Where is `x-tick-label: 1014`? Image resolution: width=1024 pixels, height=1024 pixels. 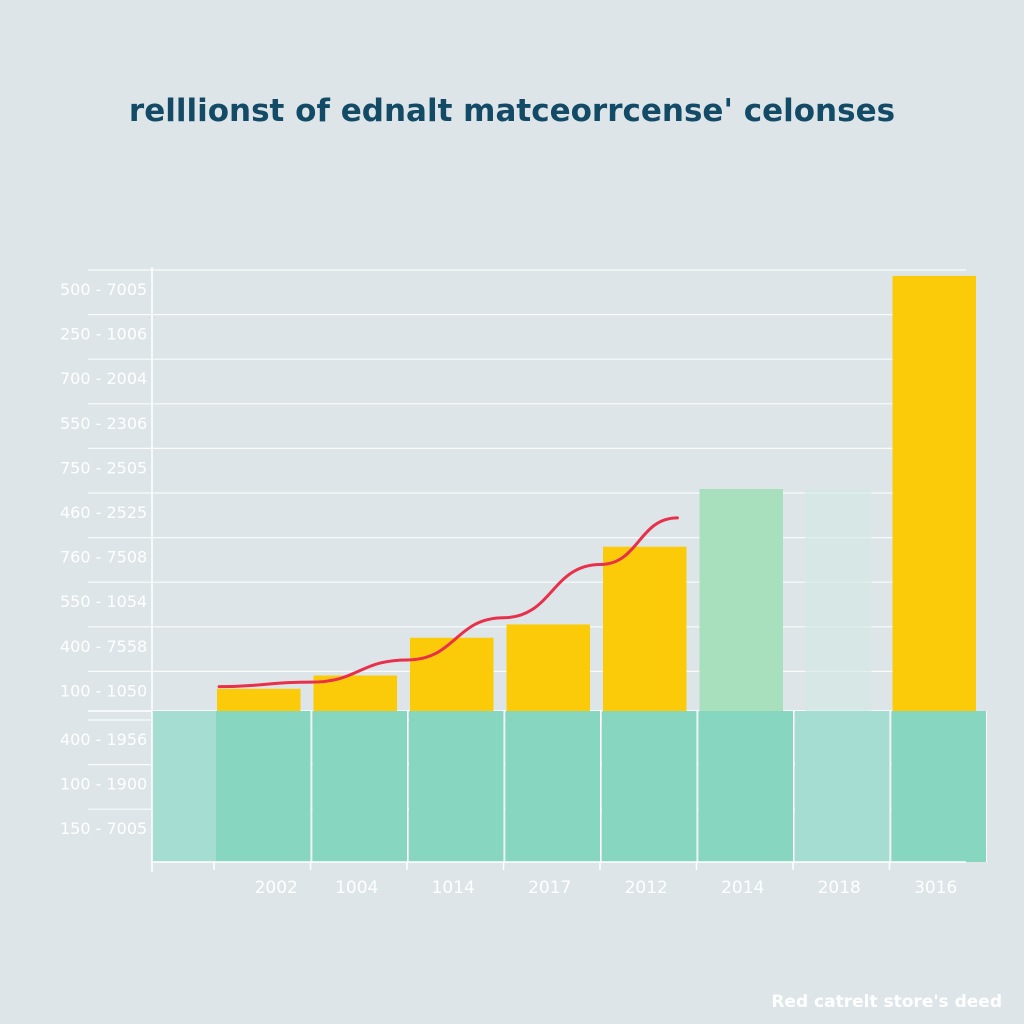 x-tick-label: 1014 is located at coordinates (453, 888).